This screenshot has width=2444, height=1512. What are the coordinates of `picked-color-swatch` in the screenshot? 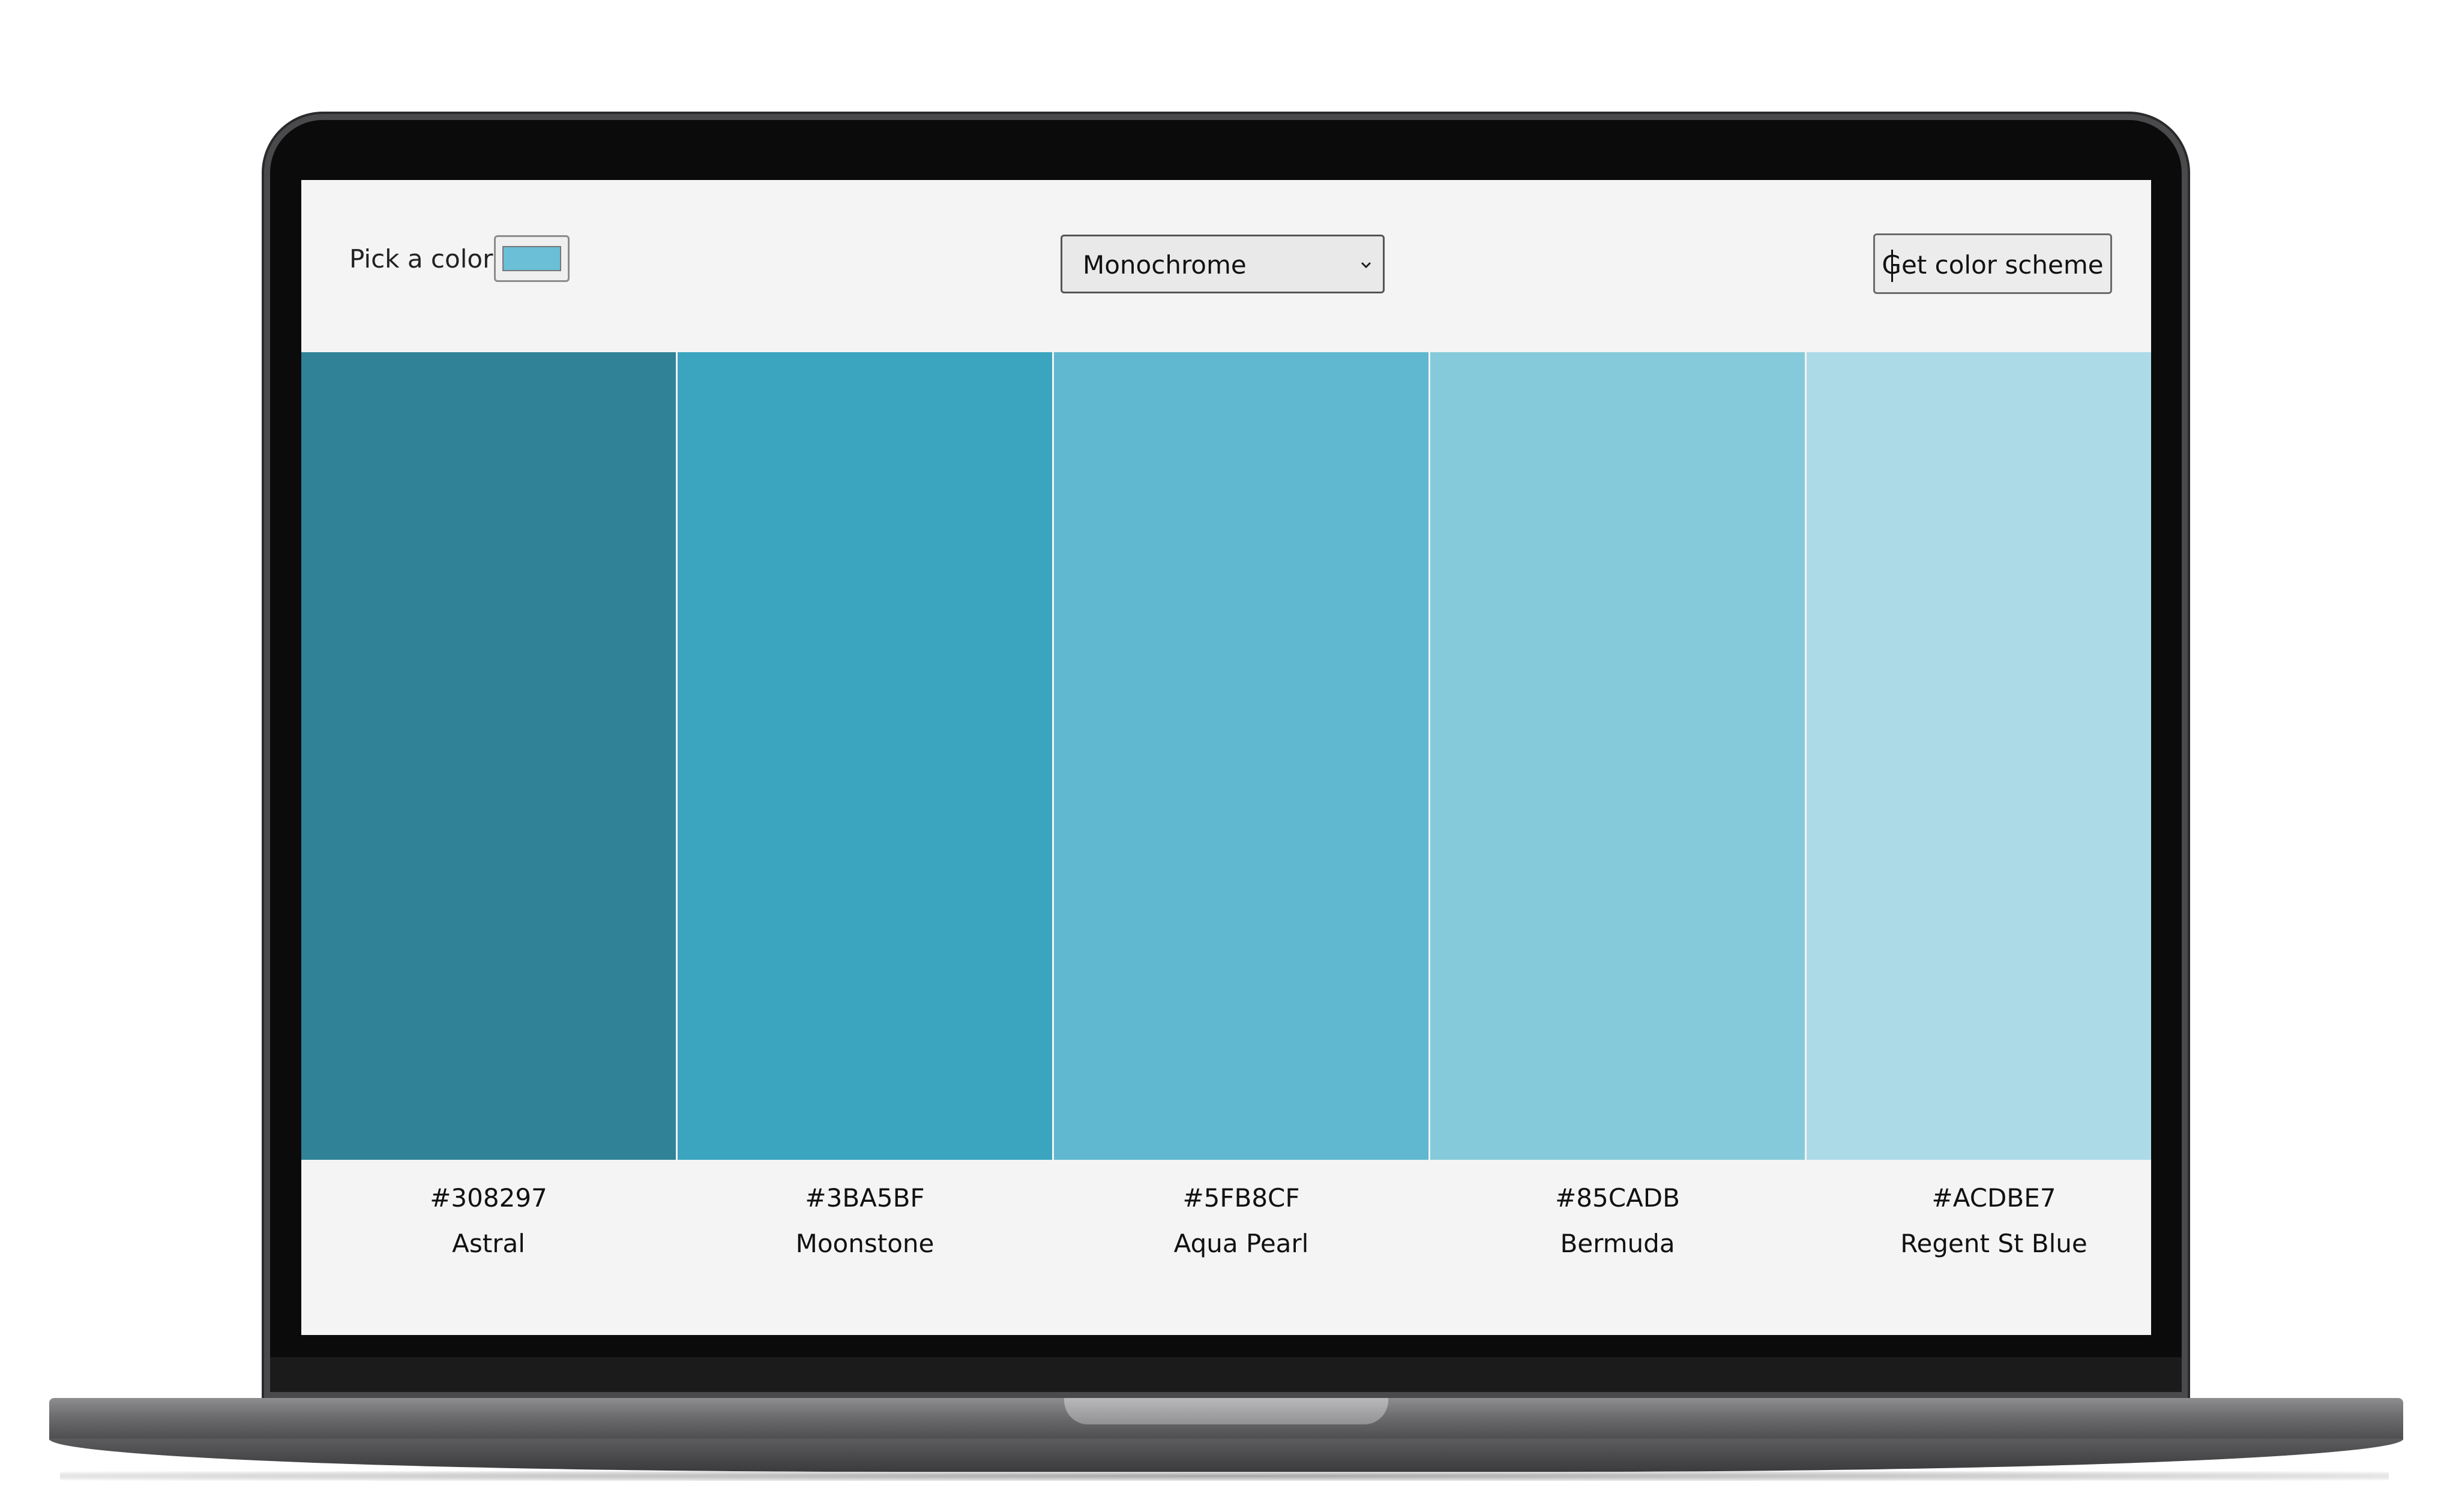 It's located at (531, 258).